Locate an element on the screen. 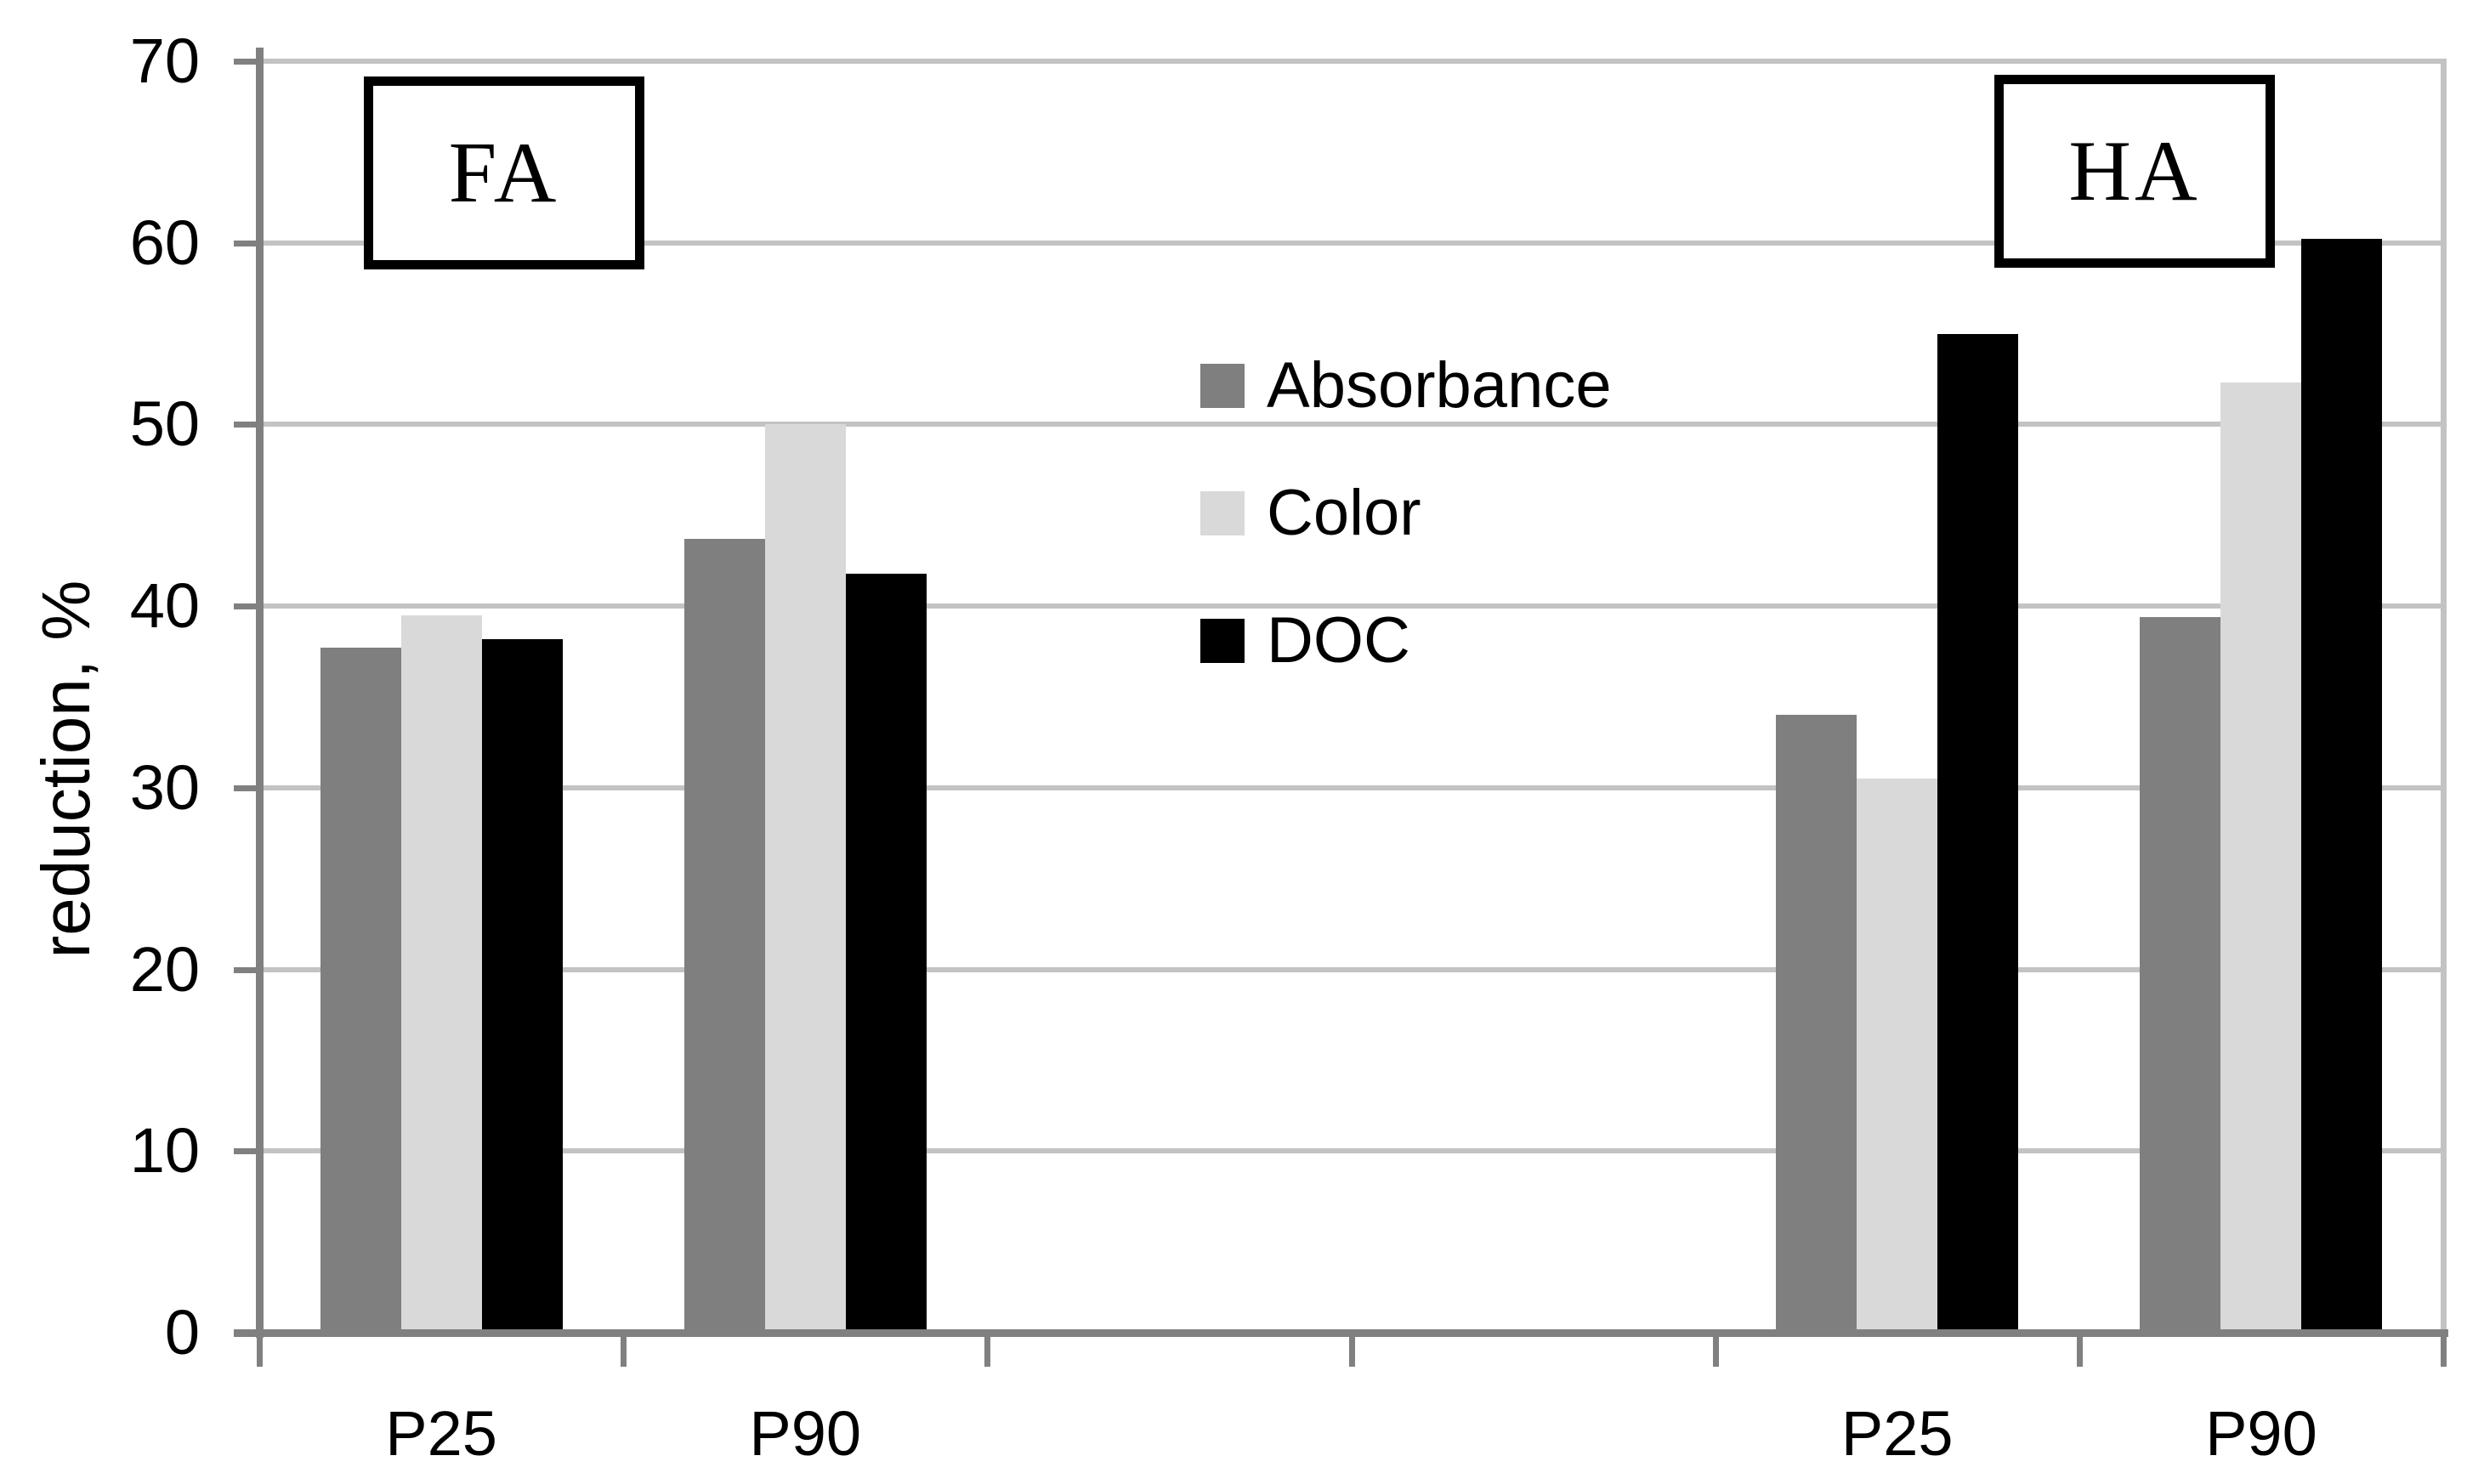 Image resolution: width=2467 pixels, height=1484 pixels. annotation-box-fa: FA is located at coordinates (504, 172).